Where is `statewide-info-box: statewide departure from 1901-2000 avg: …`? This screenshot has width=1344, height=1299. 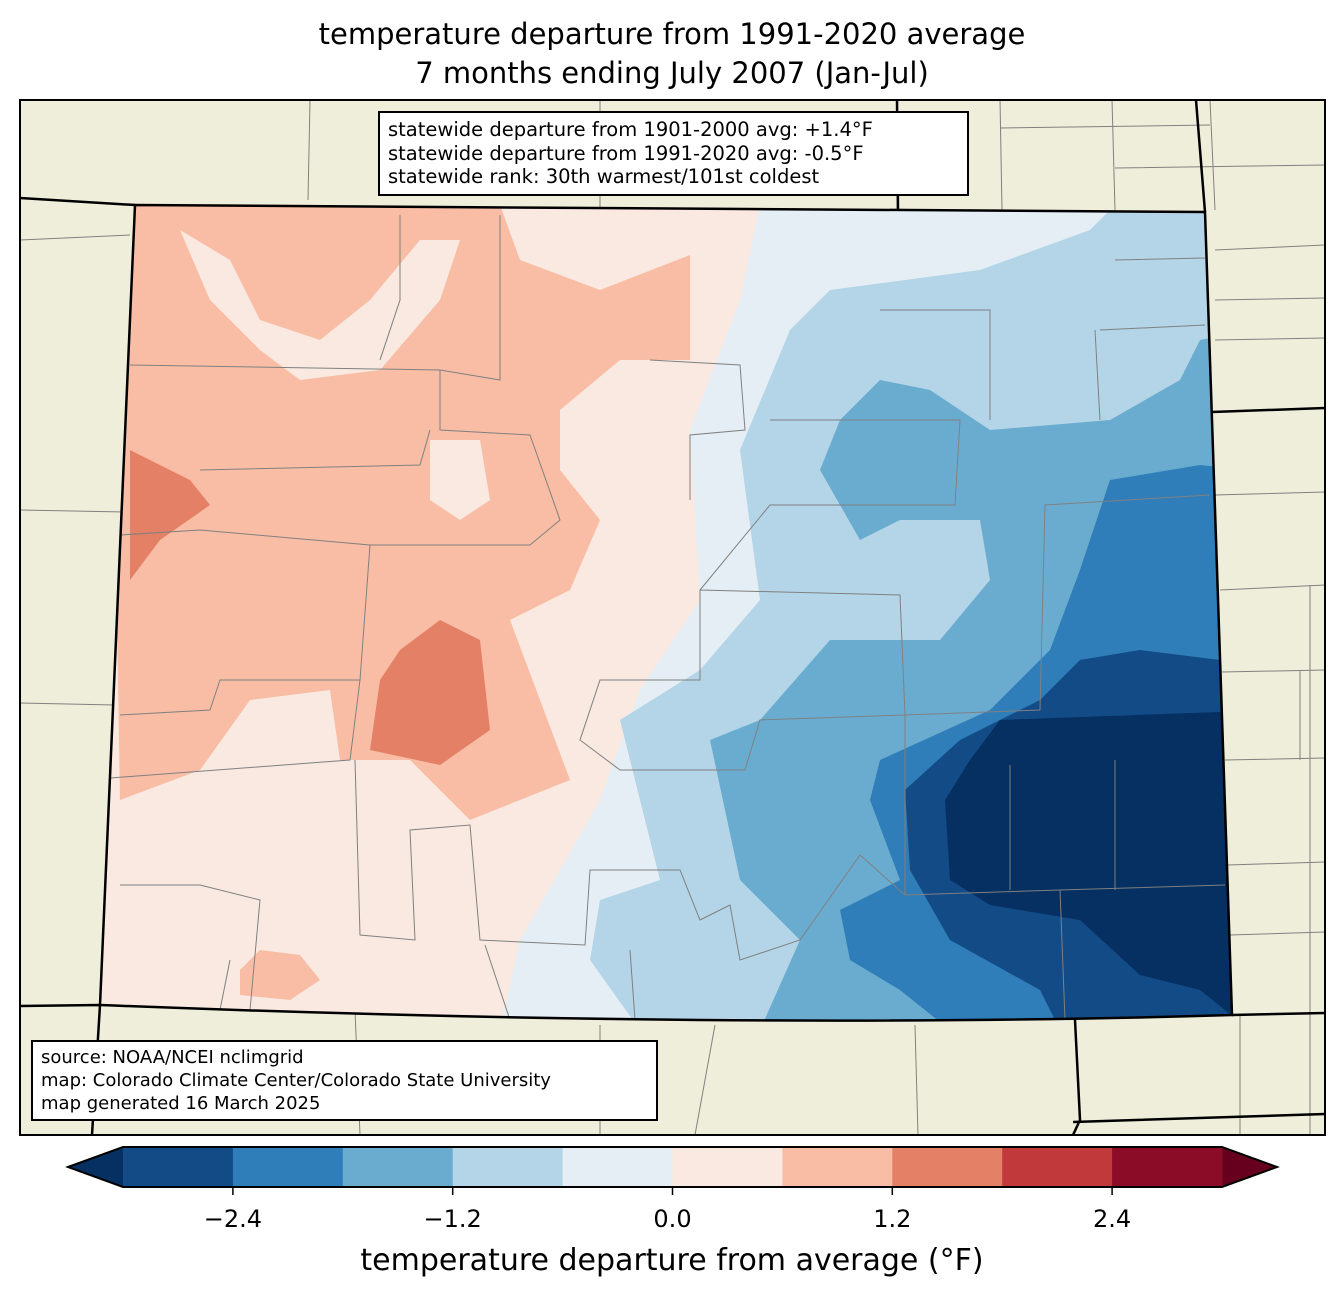
statewide-info-box: statewide departure from 1901-2000 avg: … is located at coordinates (673, 153).